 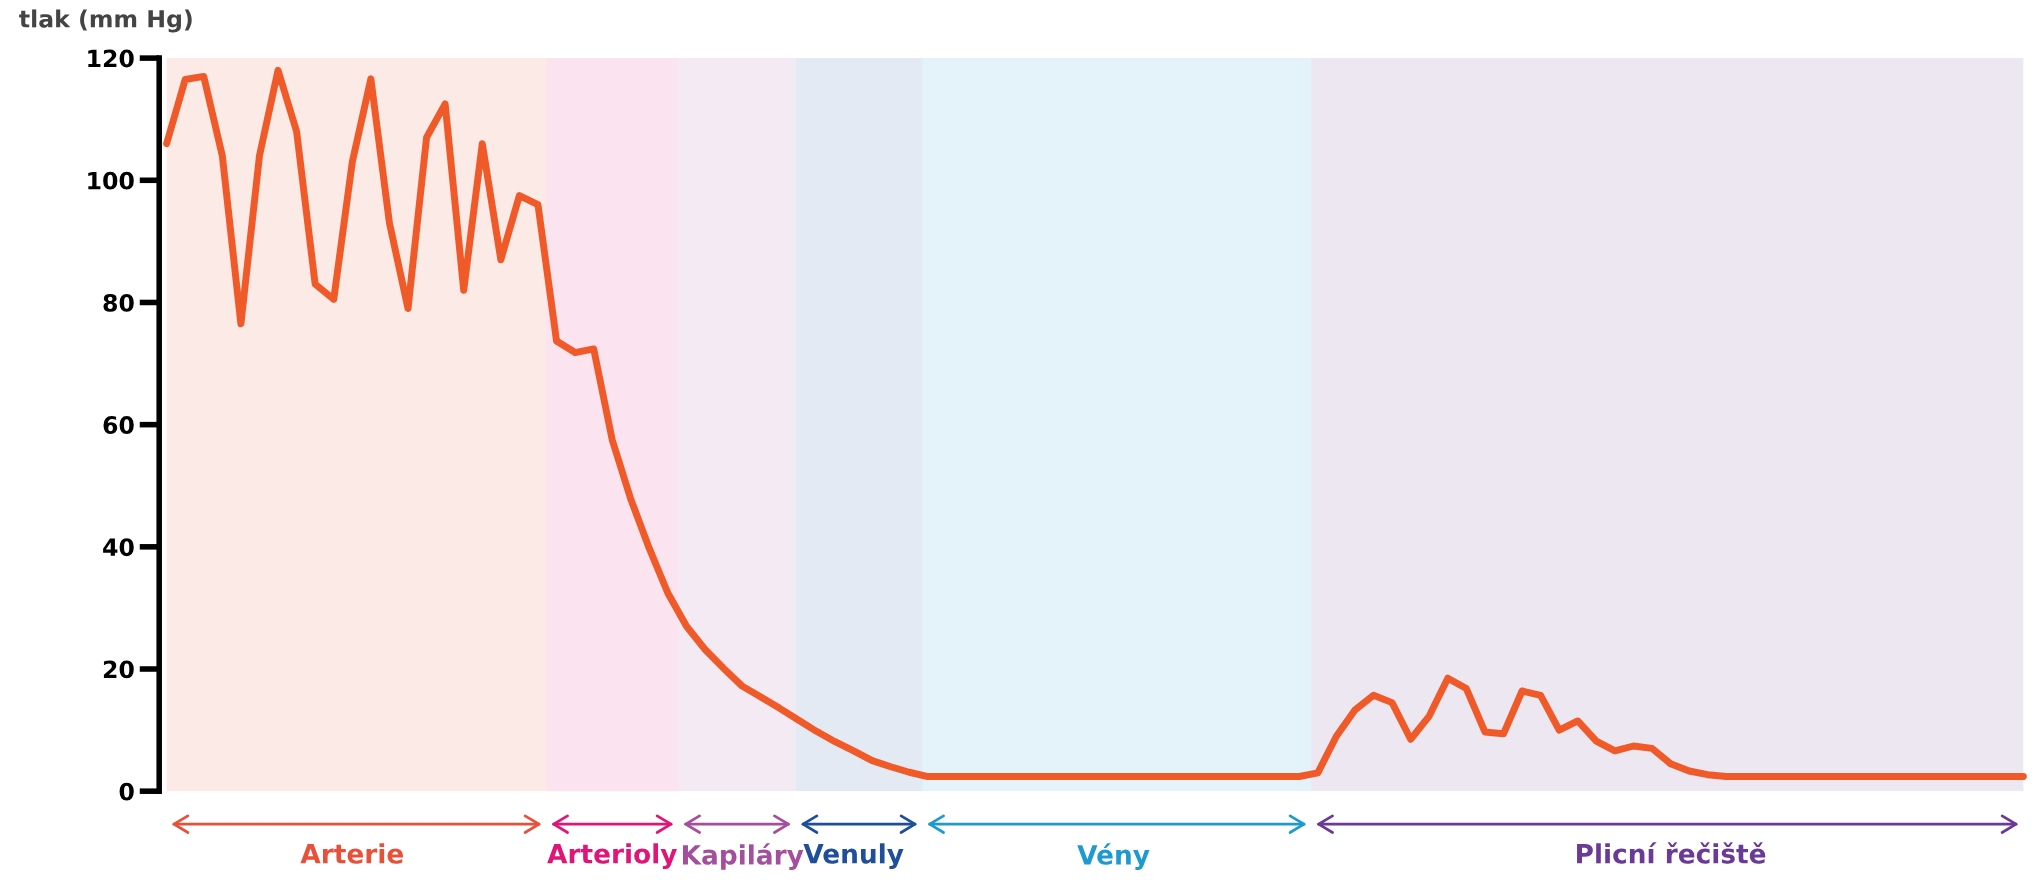 What do you see at coordinates (1113, 857) in the screenshot?
I see `x-tick-label: Vény` at bounding box center [1113, 857].